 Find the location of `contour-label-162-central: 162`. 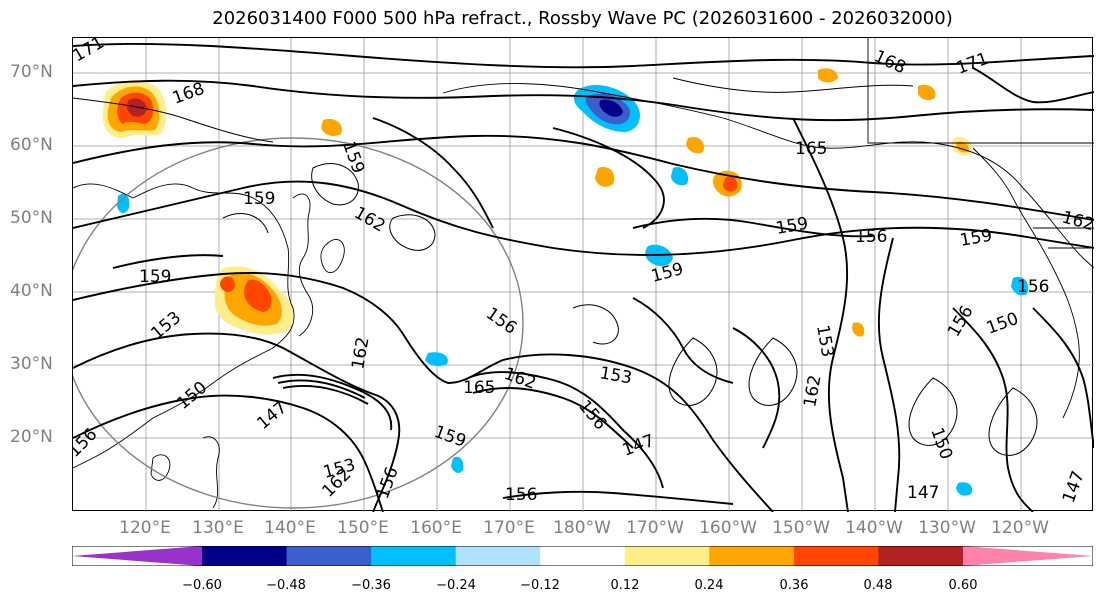

contour-label-162-central: 162 is located at coordinates (519, 379).